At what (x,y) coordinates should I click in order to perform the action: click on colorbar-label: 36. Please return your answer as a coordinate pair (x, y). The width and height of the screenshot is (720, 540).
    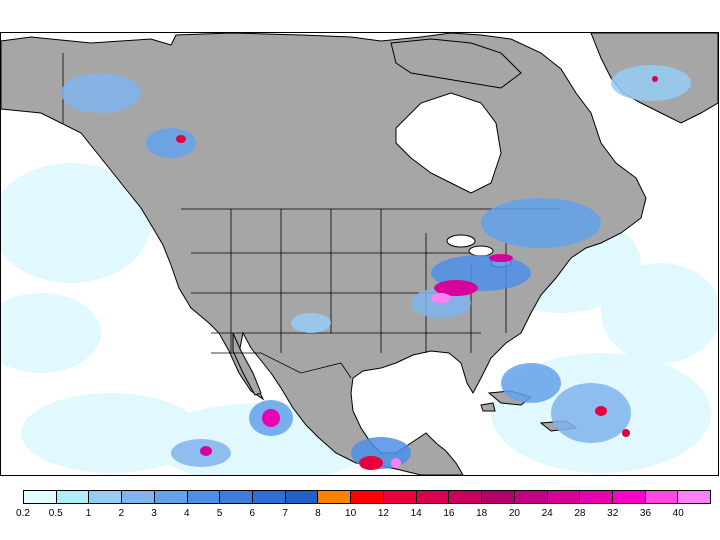
    Looking at the image, I should click on (645, 513).